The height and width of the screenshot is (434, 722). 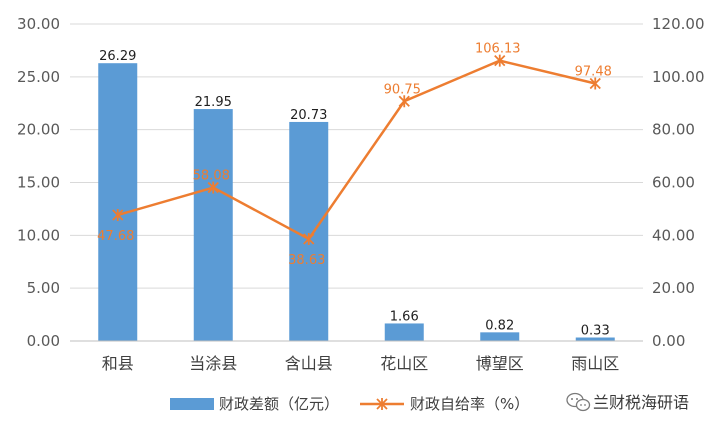 I want to click on legend-label-line: 财政自给率（%）, so click(x=469, y=404).